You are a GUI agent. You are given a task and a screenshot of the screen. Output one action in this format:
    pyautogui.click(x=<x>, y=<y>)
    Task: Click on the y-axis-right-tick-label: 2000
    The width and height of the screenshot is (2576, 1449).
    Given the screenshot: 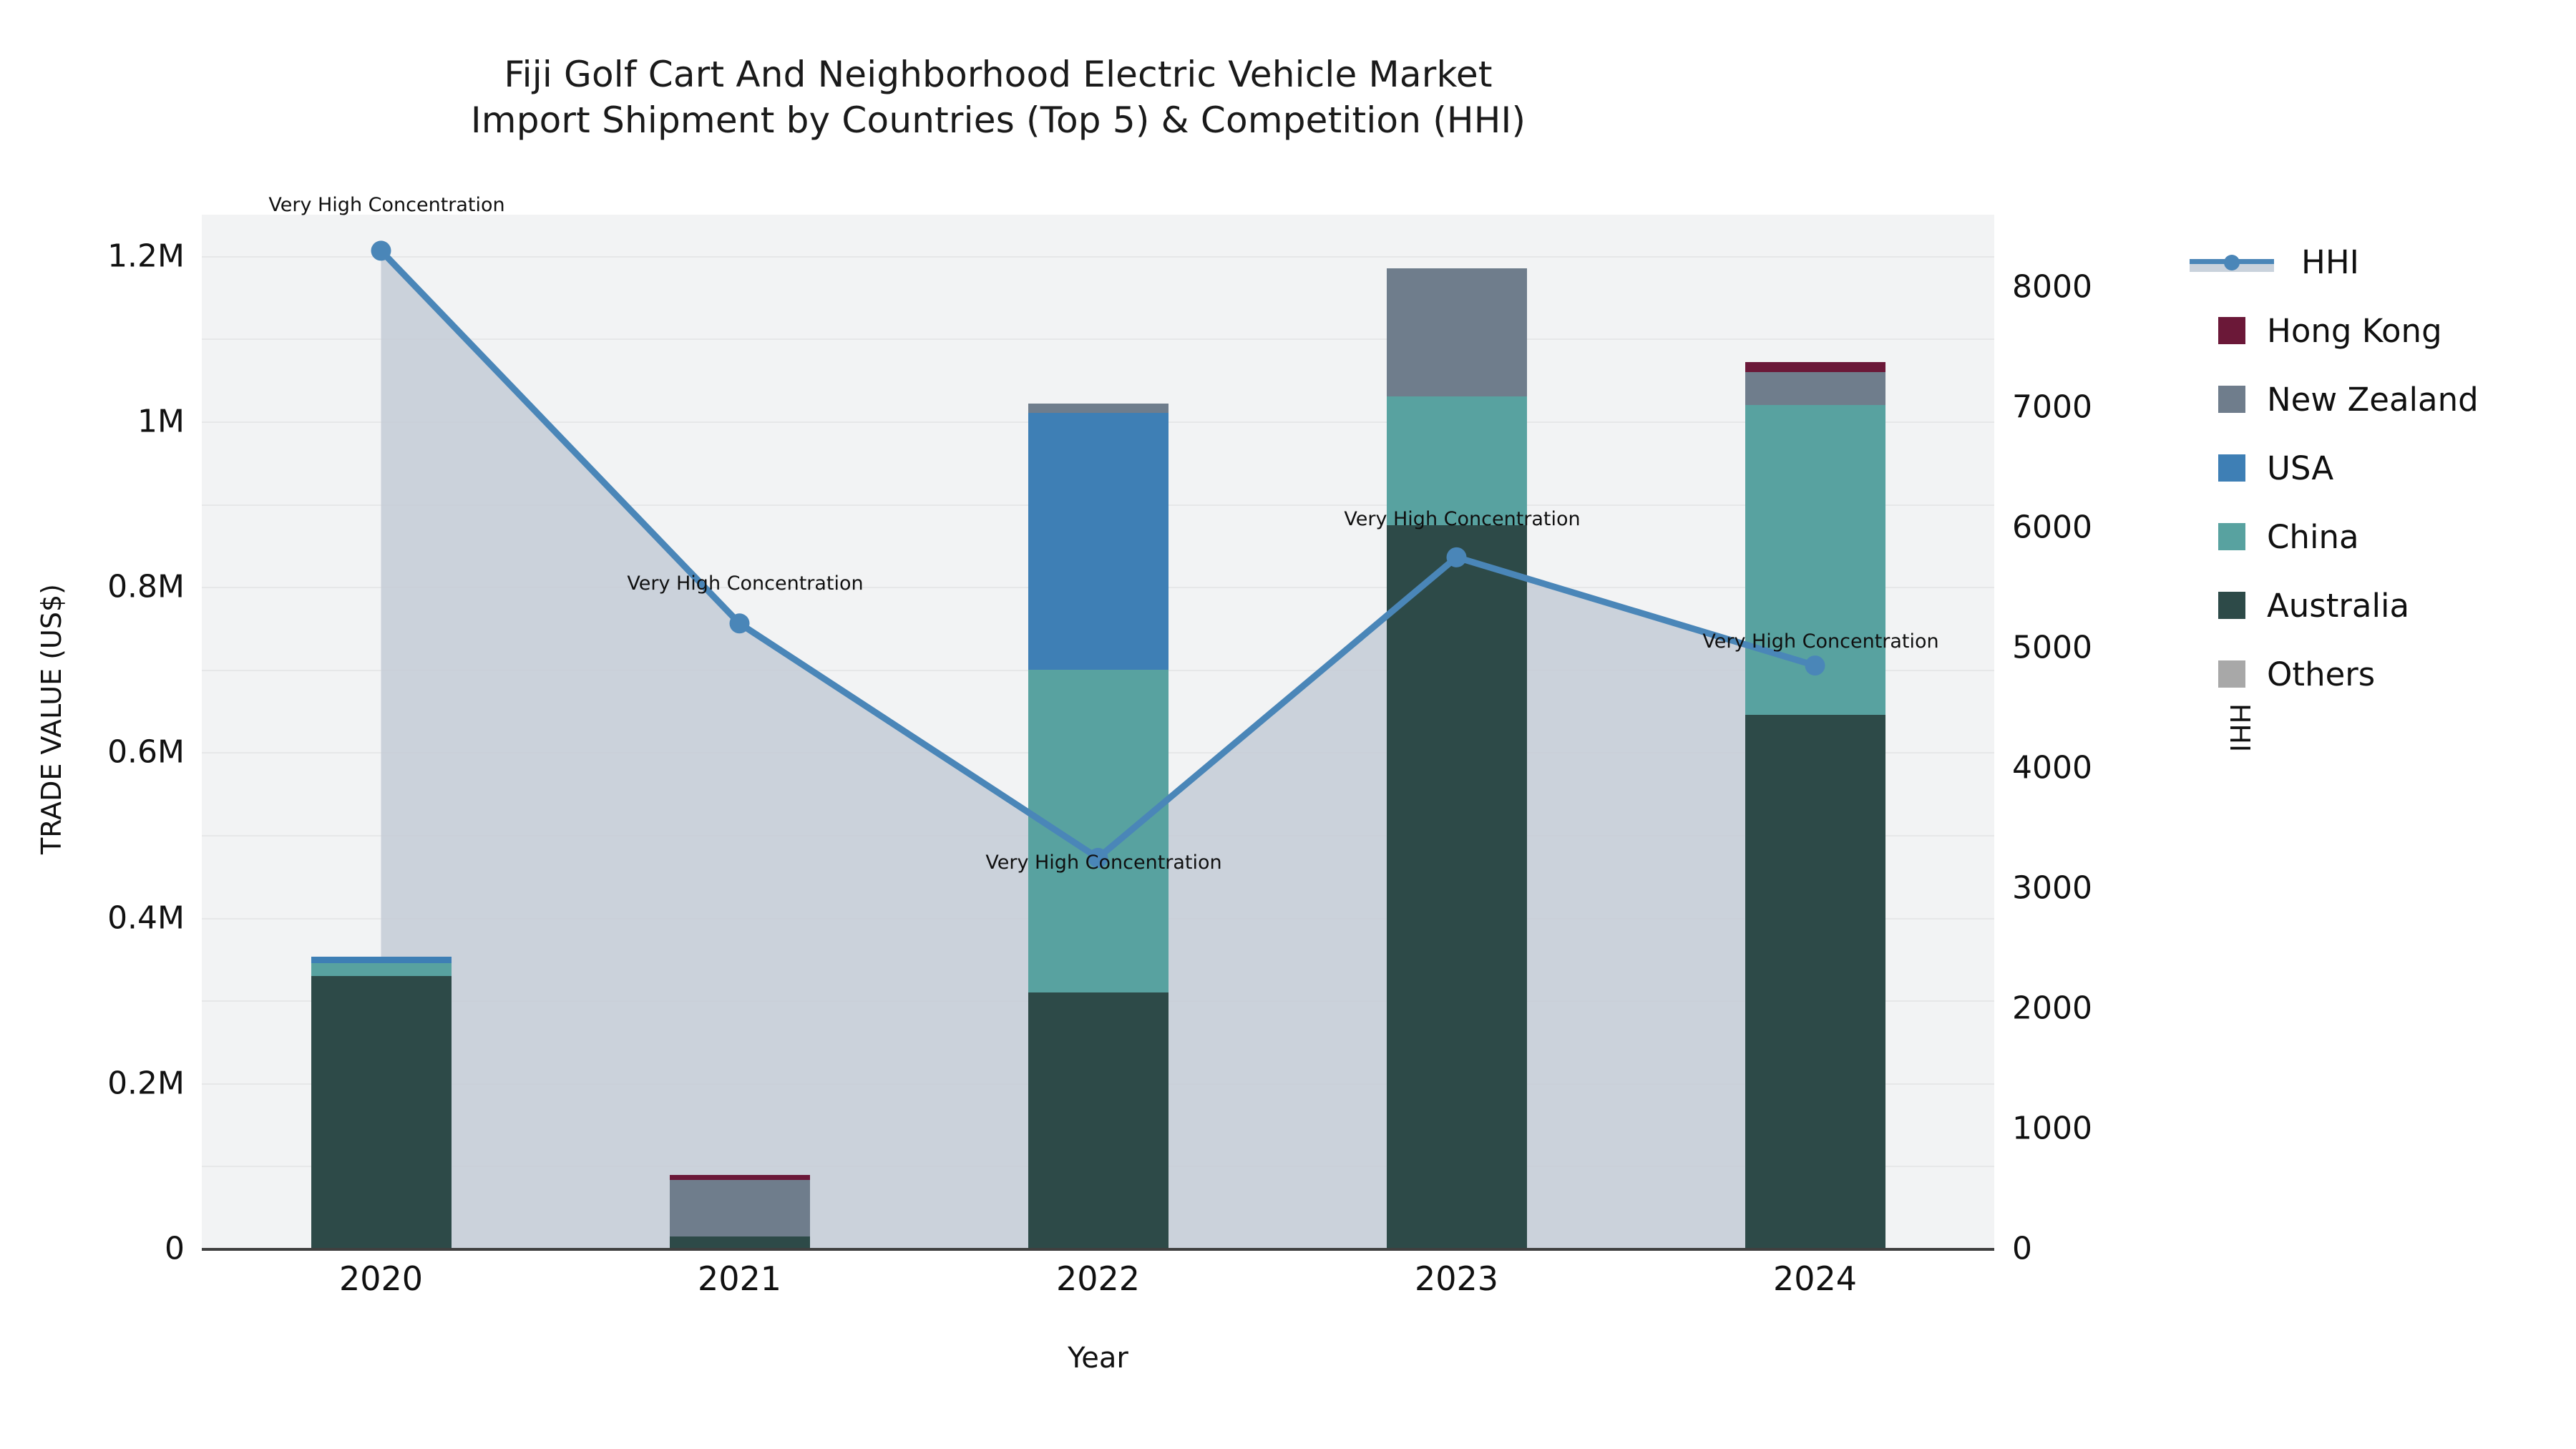 What is the action you would take?
    pyautogui.click(x=2052, y=1008)
    